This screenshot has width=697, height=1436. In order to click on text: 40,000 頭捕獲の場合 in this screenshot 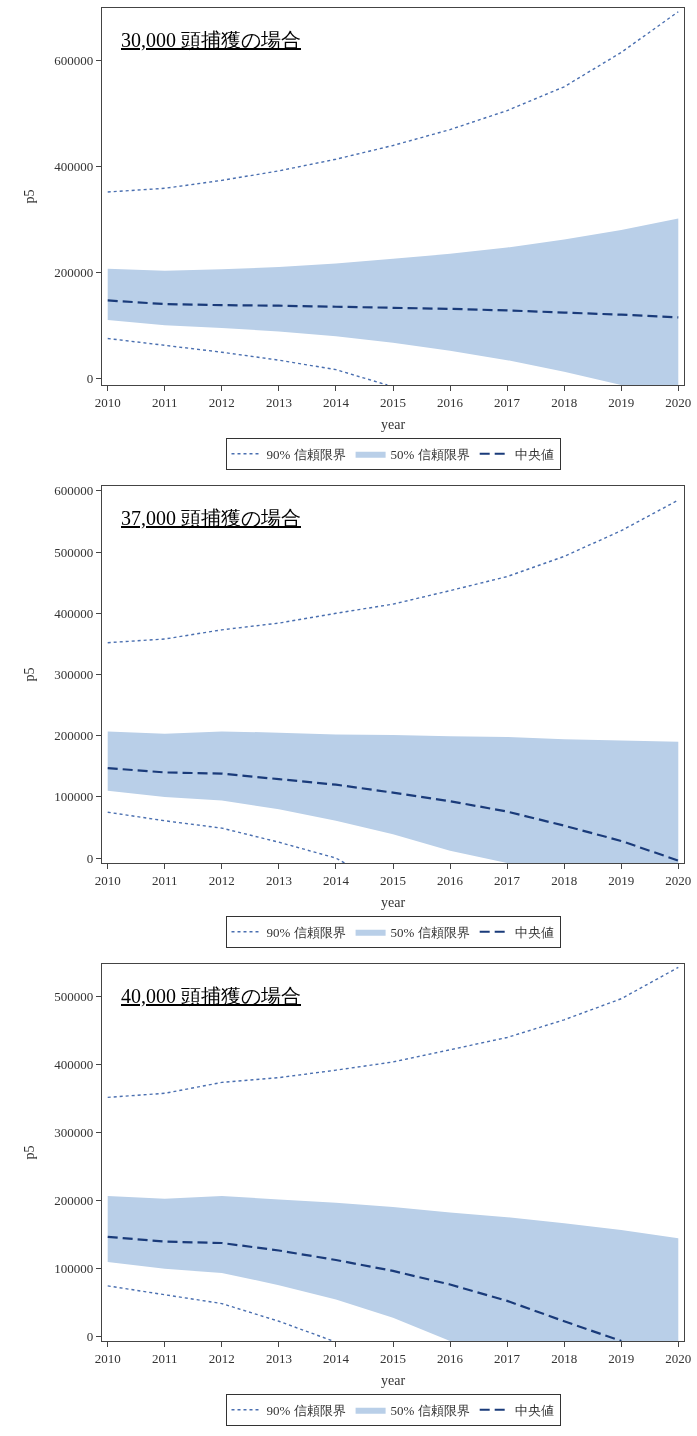, I will do `click(211, 996)`.